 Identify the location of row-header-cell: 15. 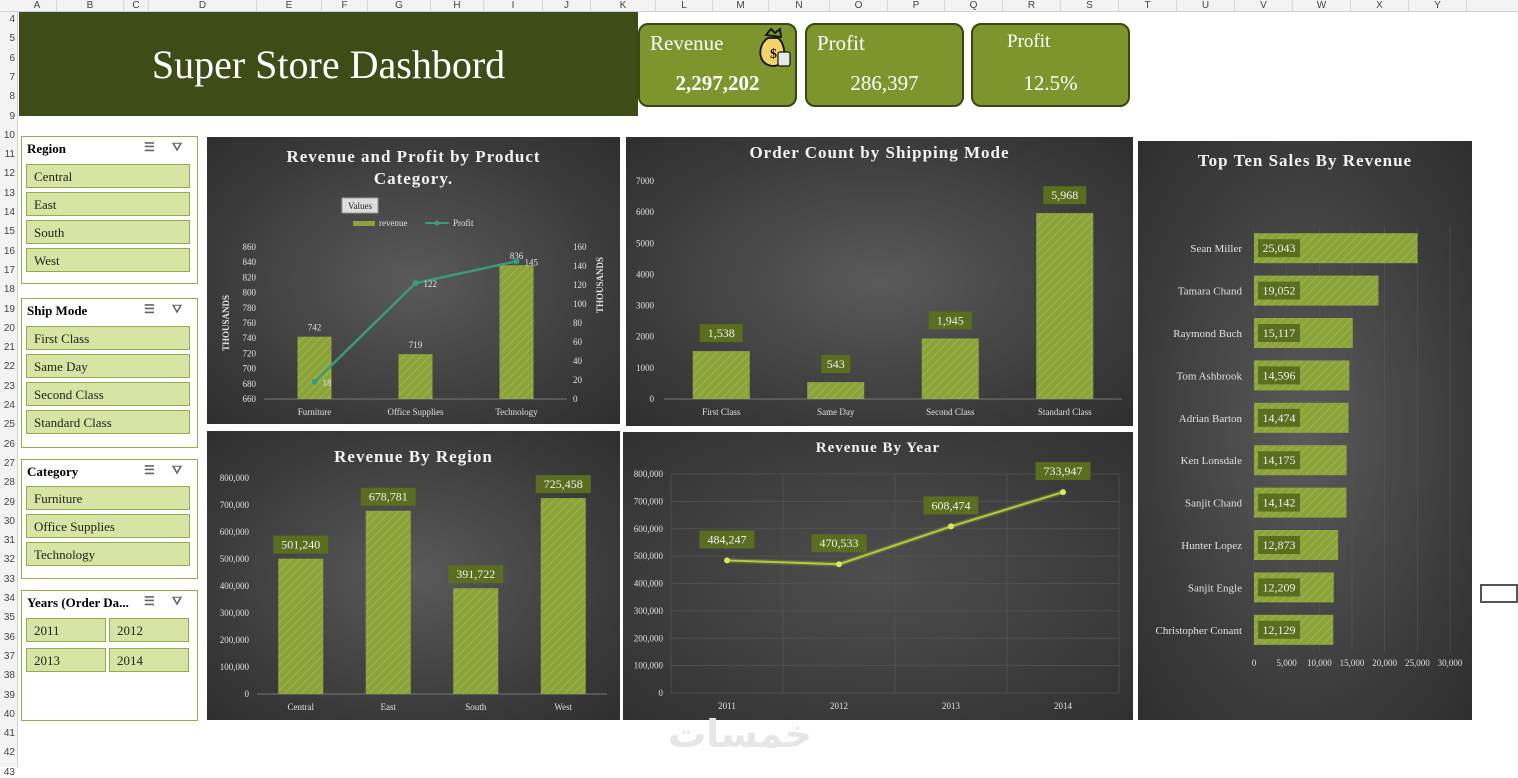
(9, 232).